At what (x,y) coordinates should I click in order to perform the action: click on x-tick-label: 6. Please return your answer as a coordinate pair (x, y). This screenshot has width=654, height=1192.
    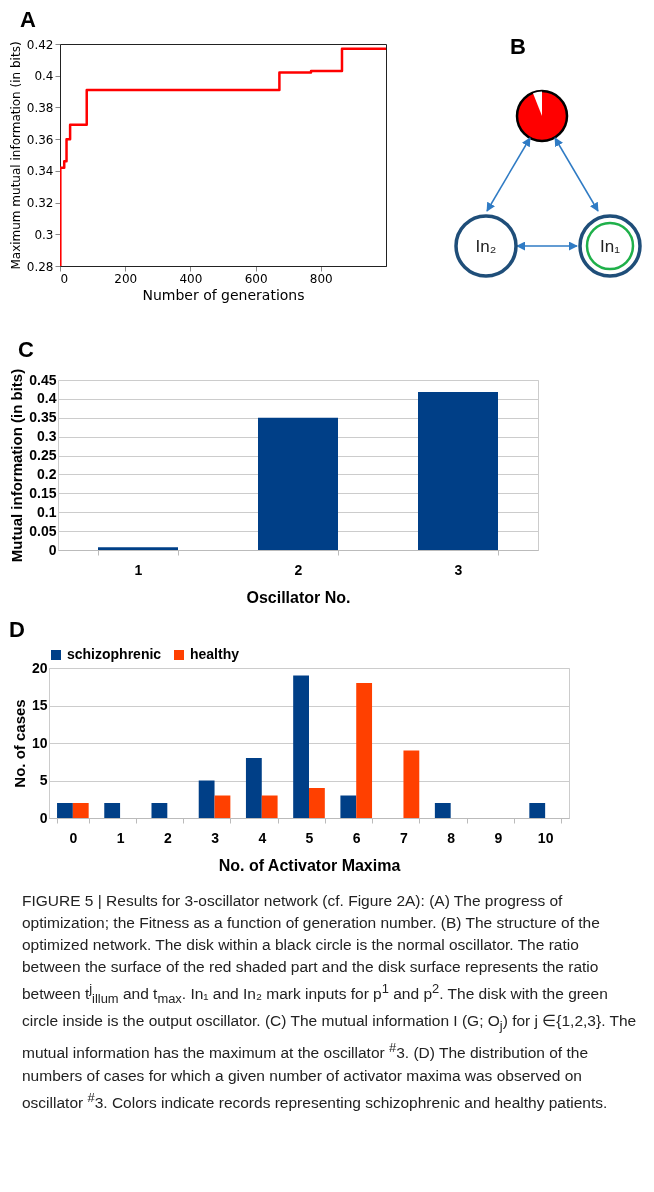
    Looking at the image, I should click on (356, 837).